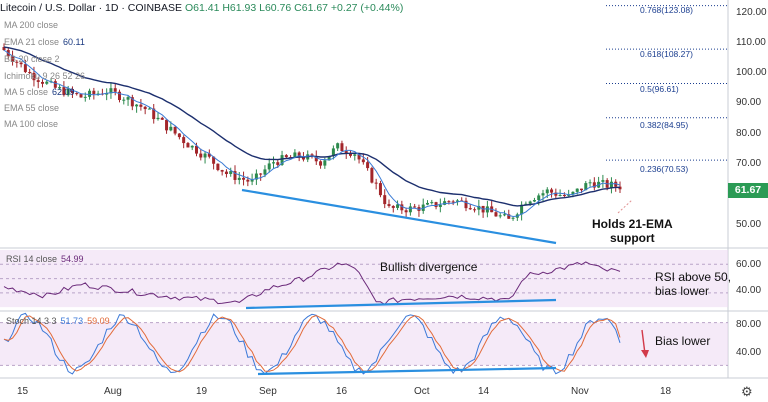  Describe the element at coordinates (693, 284) in the screenshot. I see `annotation-rsi-above: RSI above 50, bias lower` at that location.